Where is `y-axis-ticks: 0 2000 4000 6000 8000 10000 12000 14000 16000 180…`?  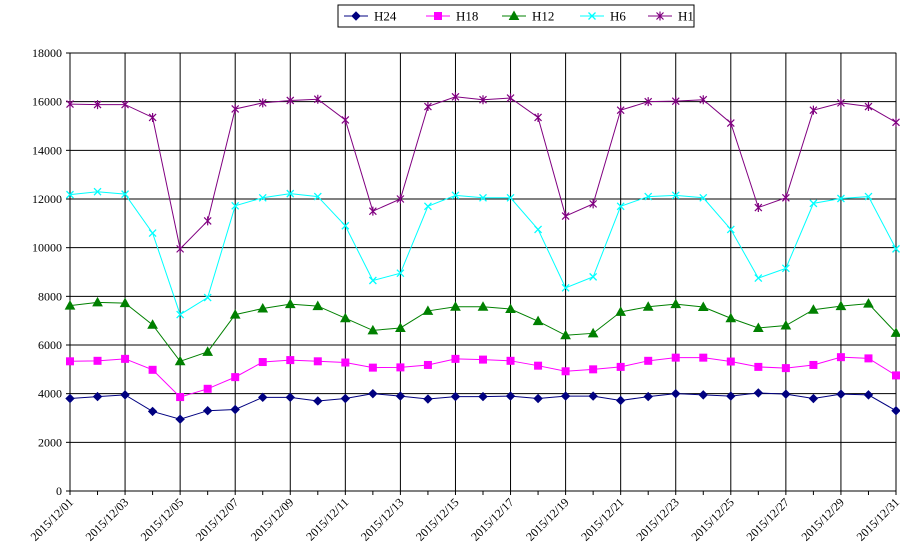 y-axis-ticks: 0 2000 4000 6000 8000 10000 12000 14000 16000 180… is located at coordinates (51, 272).